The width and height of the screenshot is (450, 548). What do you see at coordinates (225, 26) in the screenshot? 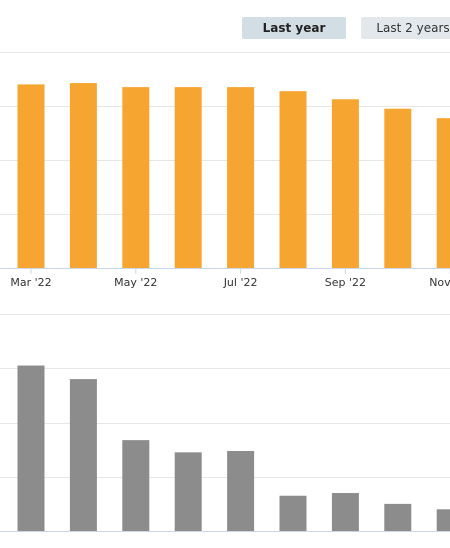
I see `range-selector: Last year Last 2 years` at bounding box center [225, 26].